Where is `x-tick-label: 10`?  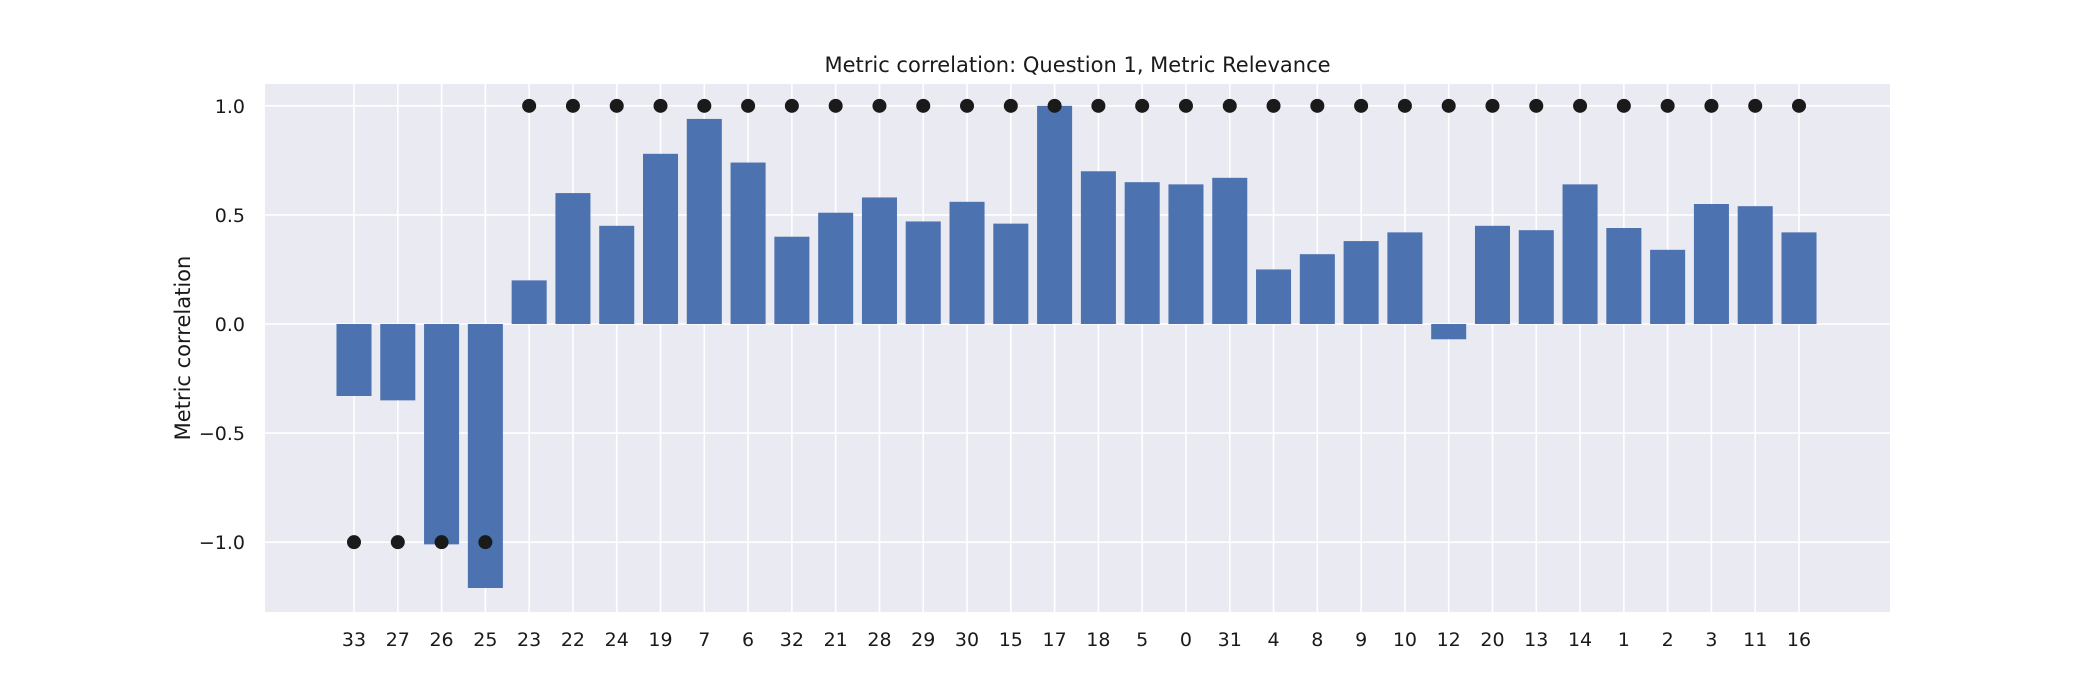 x-tick-label: 10 is located at coordinates (1405, 640).